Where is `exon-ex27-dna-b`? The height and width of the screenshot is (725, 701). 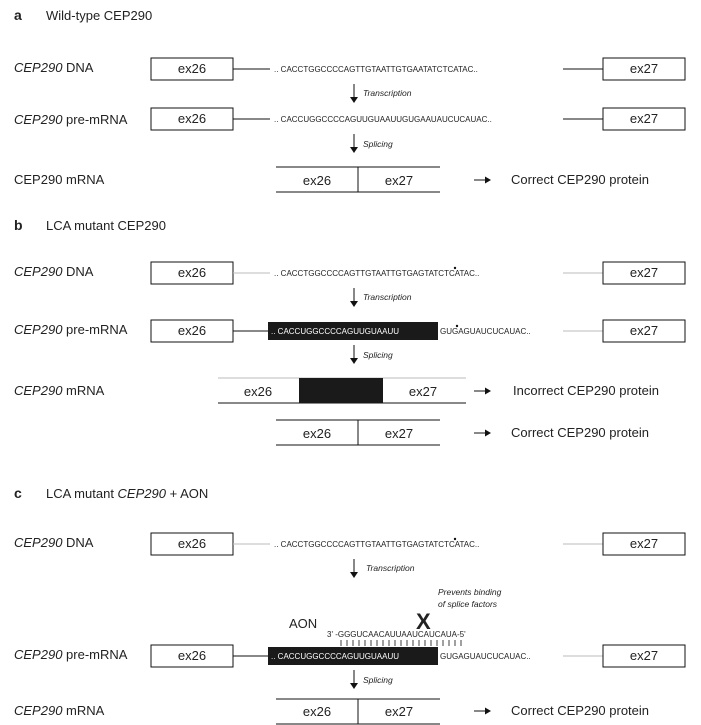
exon-ex27-dna-b is located at coordinates (644, 273).